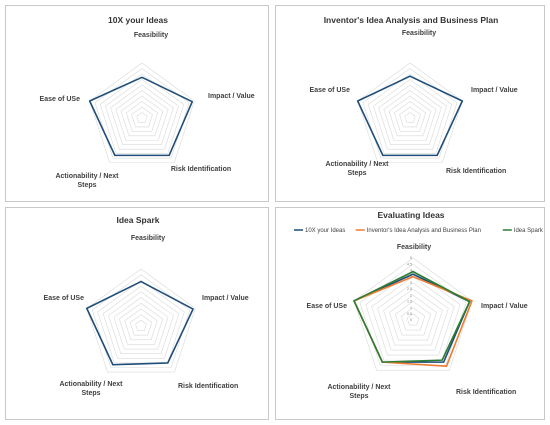  What do you see at coordinates (411, 308) in the screenshot?
I see `tick-label: 1` at bounding box center [411, 308].